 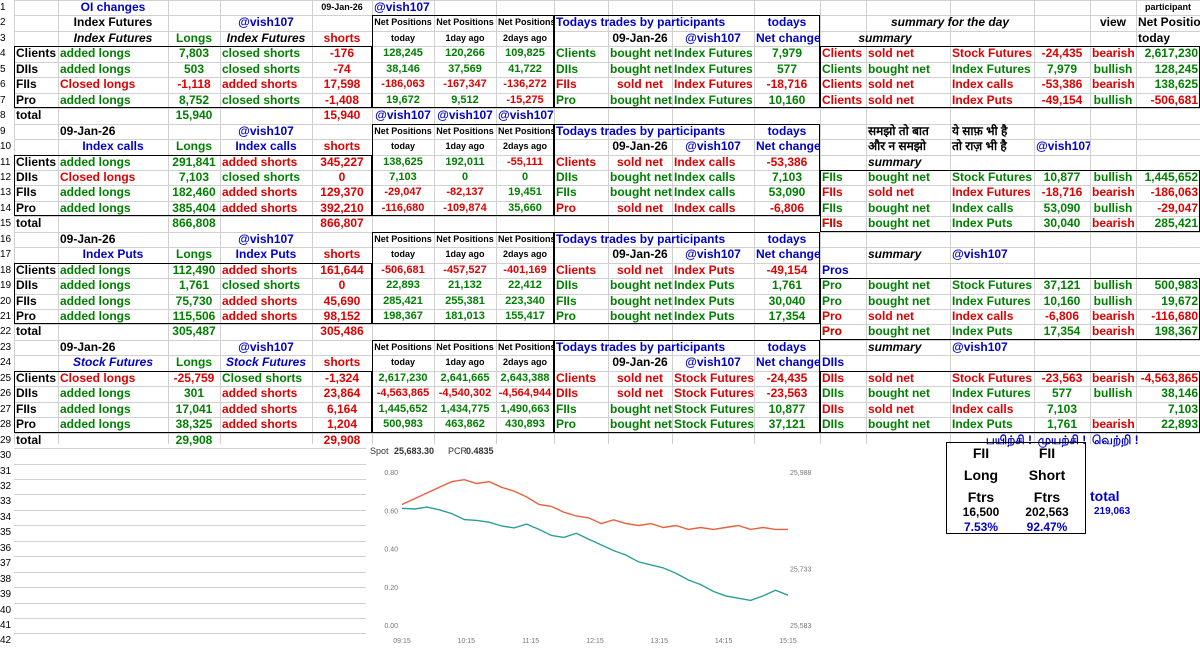 What do you see at coordinates (566, 408) in the screenshot?
I see `trade-participant: FIIs` at bounding box center [566, 408].